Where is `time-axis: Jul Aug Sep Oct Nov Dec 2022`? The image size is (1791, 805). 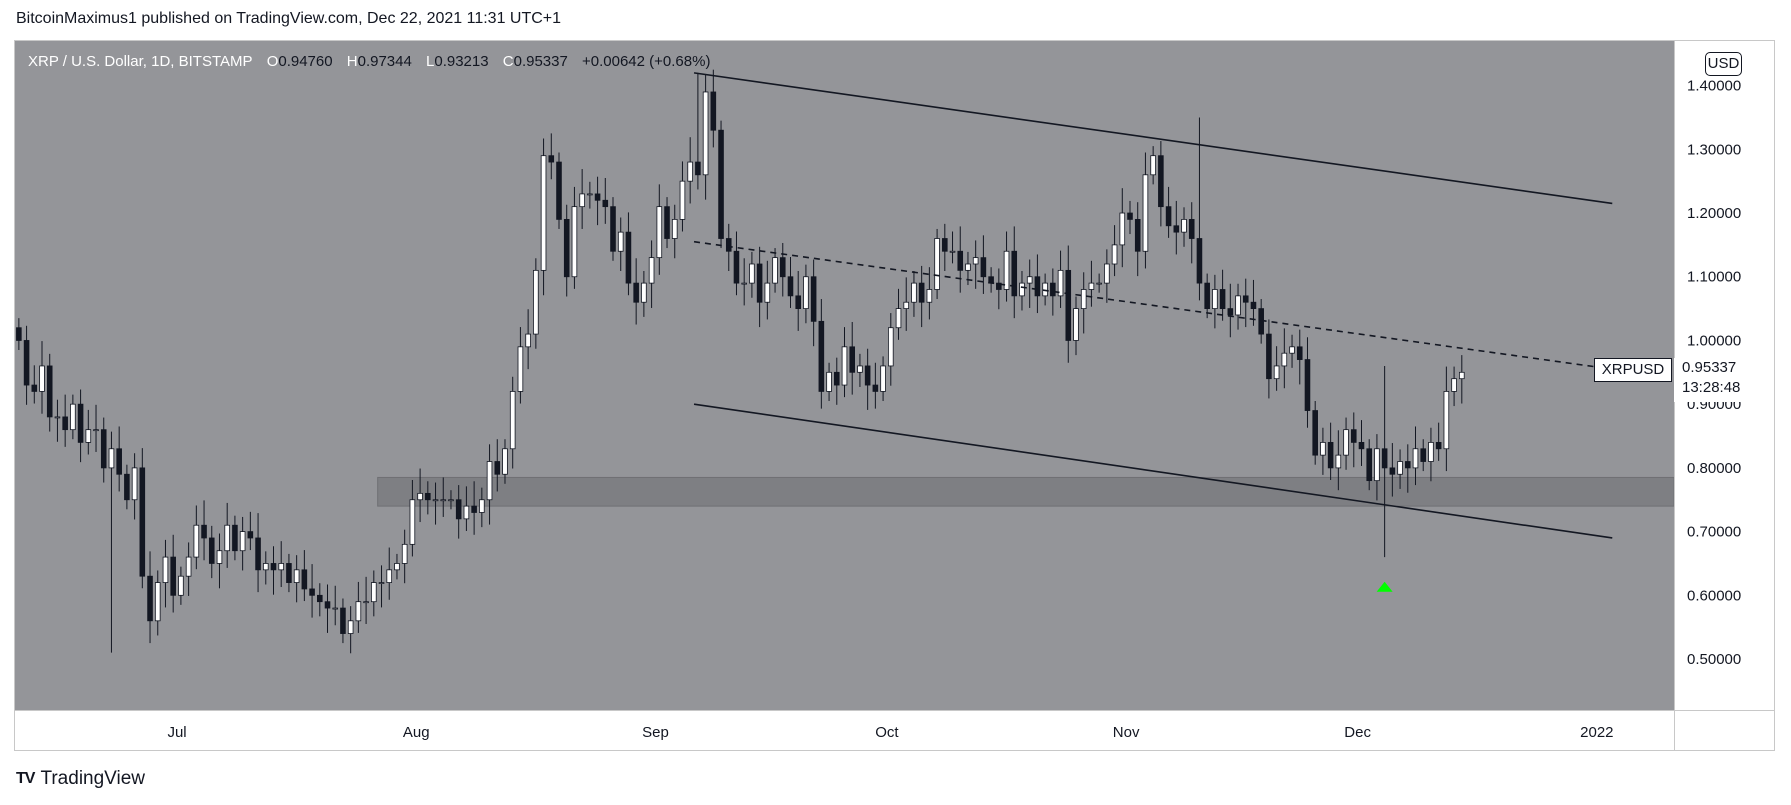 time-axis: Jul Aug Sep Oct Nov Dec 2022 is located at coordinates (844, 730).